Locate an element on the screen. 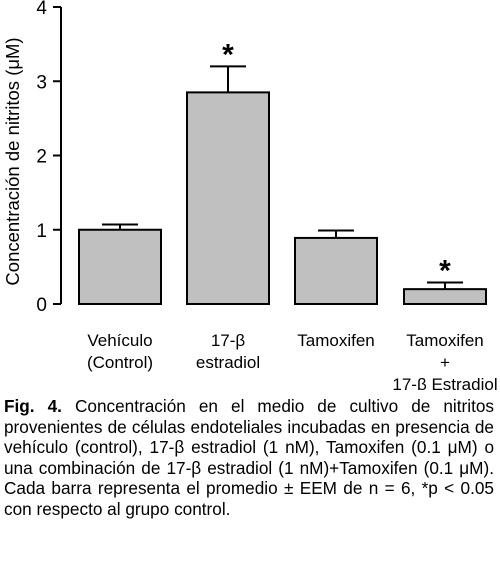  significance-marker-3: * is located at coordinates (445, 270).